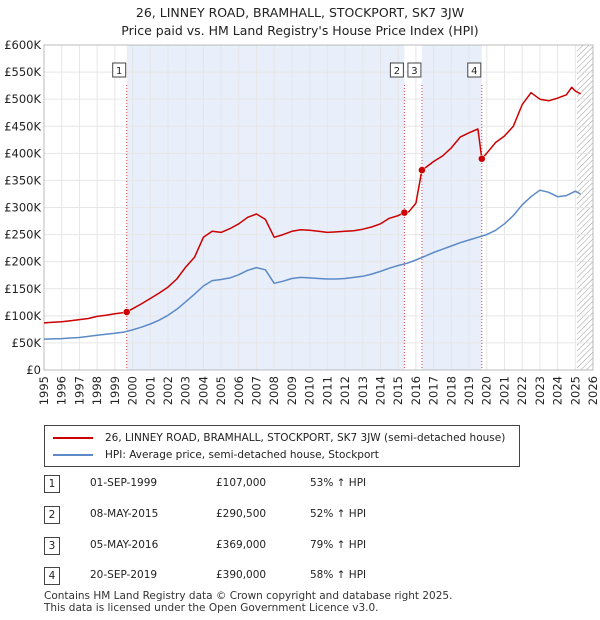  I want to click on transaction-date: 05-MAY-2016, so click(124, 545).